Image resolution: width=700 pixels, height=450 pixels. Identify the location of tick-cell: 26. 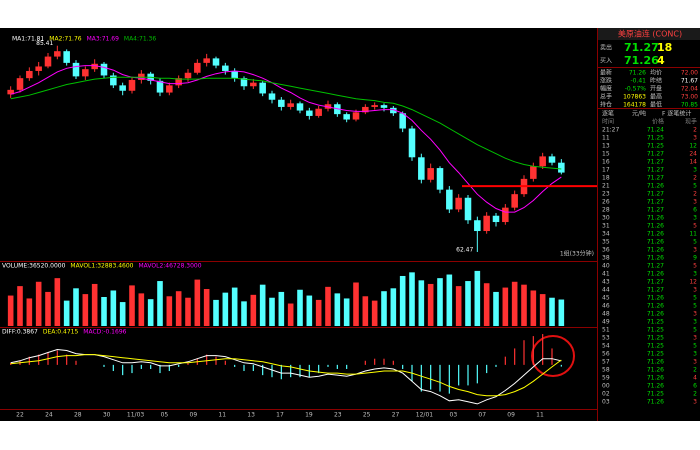
(606, 202).